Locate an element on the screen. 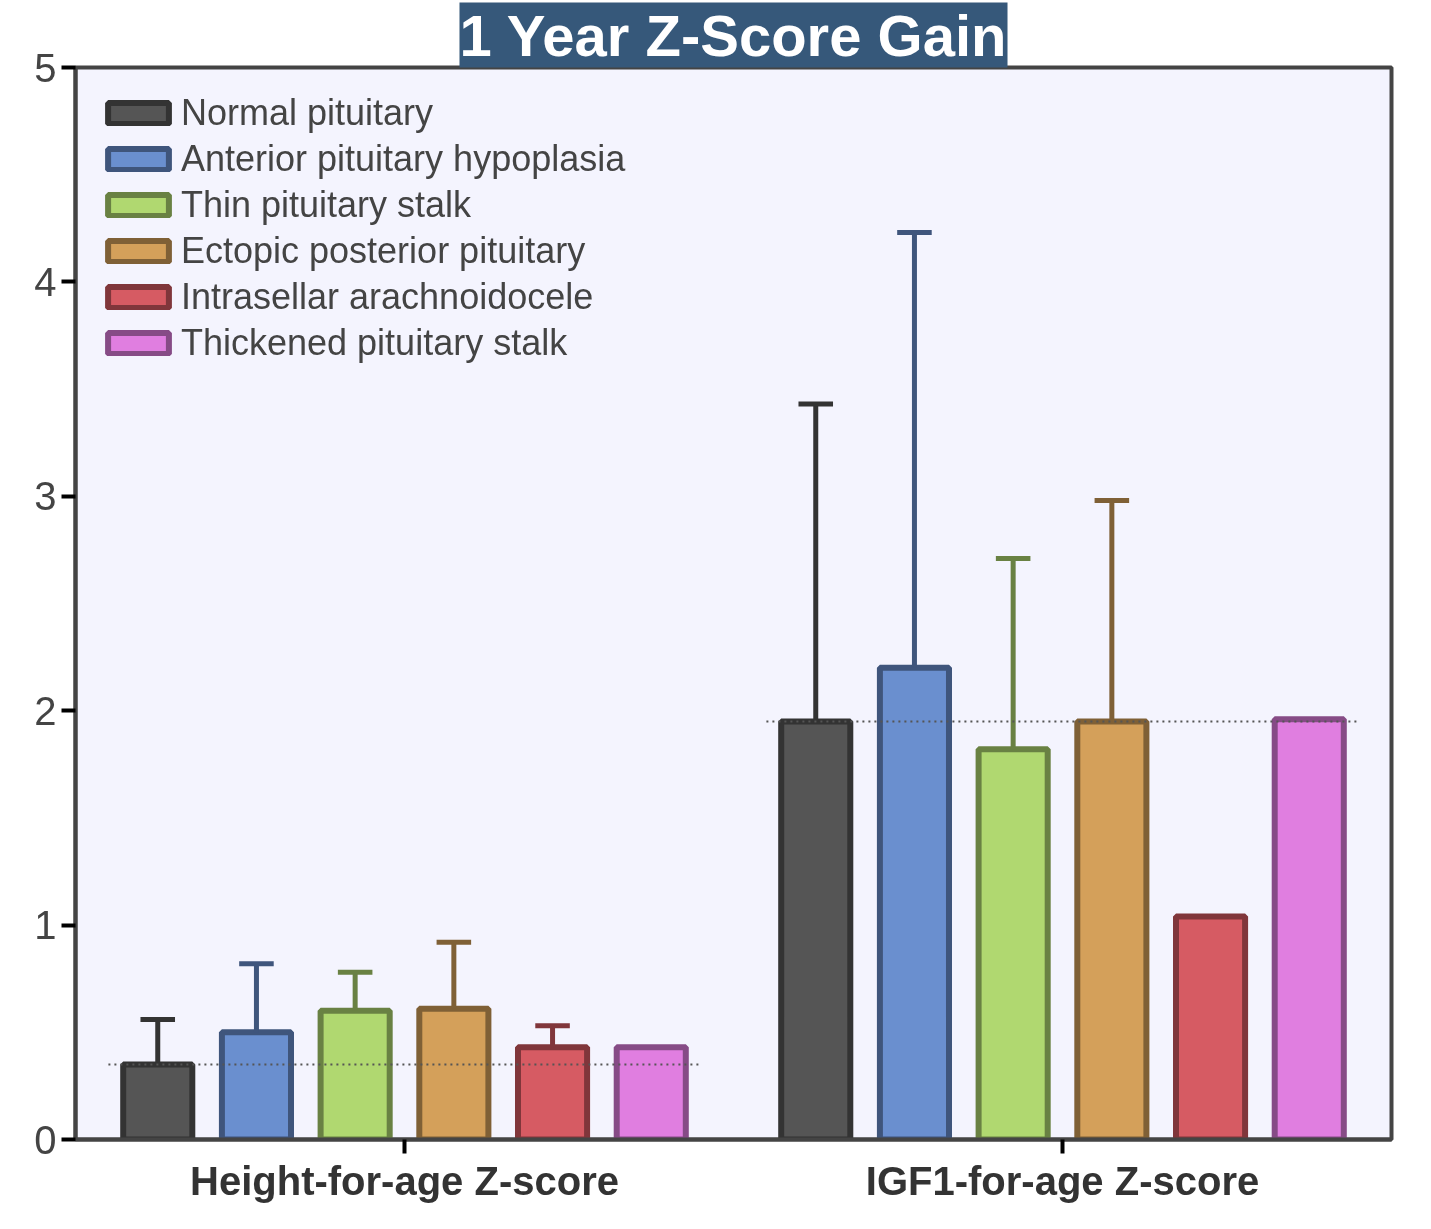 The image size is (1431, 1229). x-tick-label: IGF1-for-age Z-score is located at coordinates (1062, 1180).